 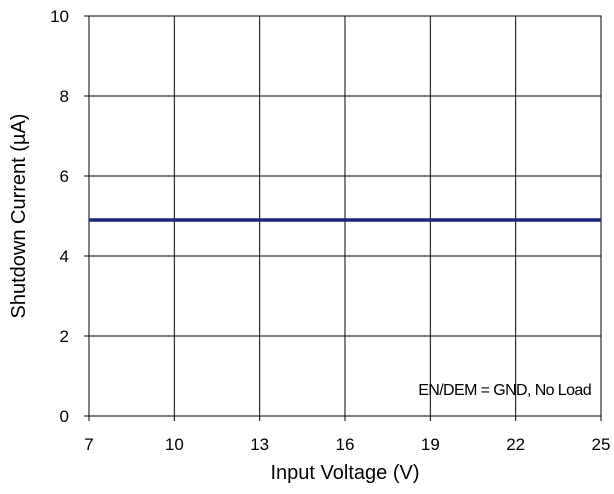 I want to click on y-tick-label: 0, so click(x=64, y=416).